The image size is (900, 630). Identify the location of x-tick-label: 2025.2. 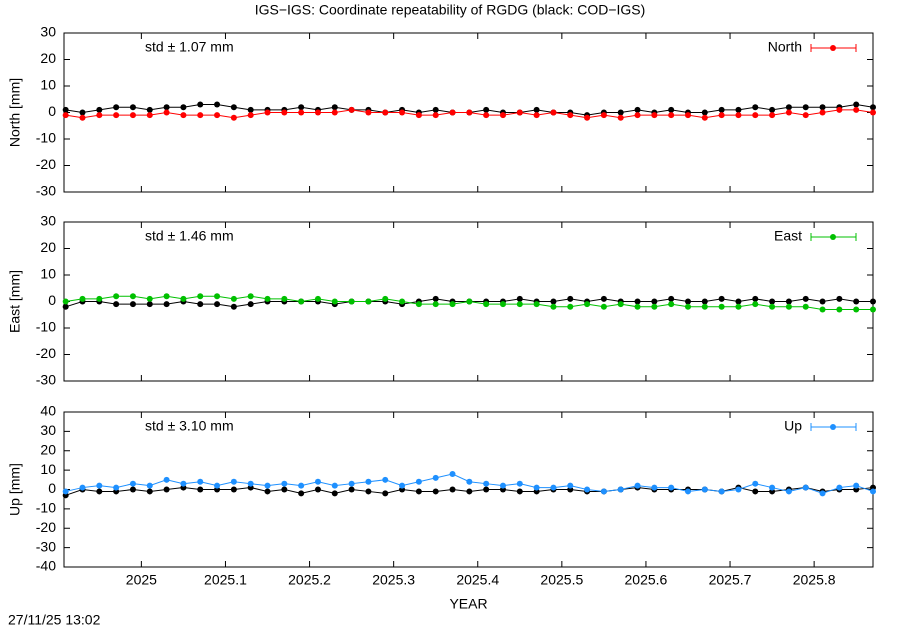
(309, 580).